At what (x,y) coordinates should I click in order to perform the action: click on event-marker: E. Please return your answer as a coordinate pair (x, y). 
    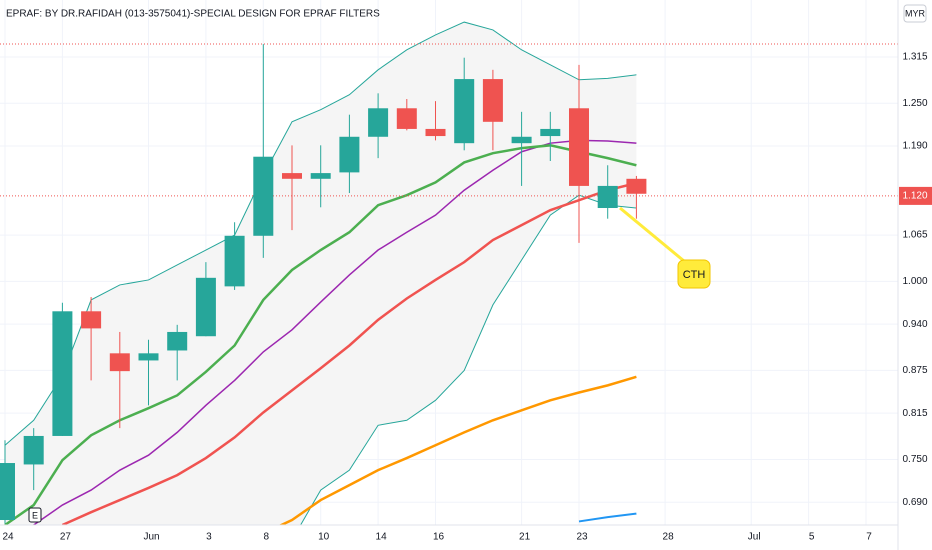
    Looking at the image, I should click on (35, 515).